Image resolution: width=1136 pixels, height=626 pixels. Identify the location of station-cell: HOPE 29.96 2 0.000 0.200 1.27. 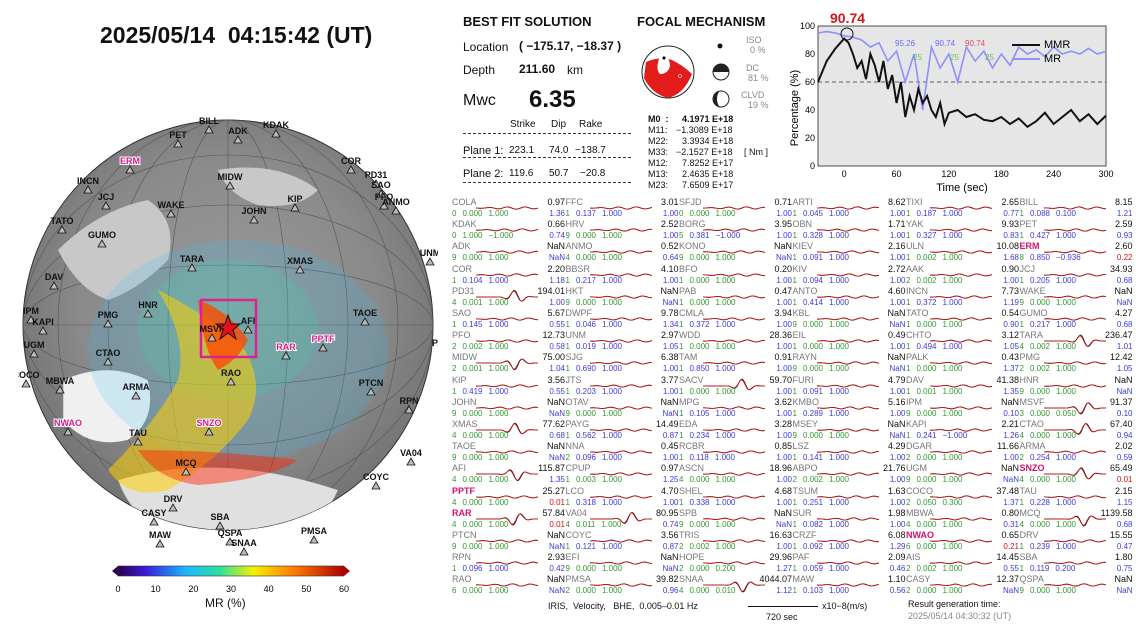
(735, 563).